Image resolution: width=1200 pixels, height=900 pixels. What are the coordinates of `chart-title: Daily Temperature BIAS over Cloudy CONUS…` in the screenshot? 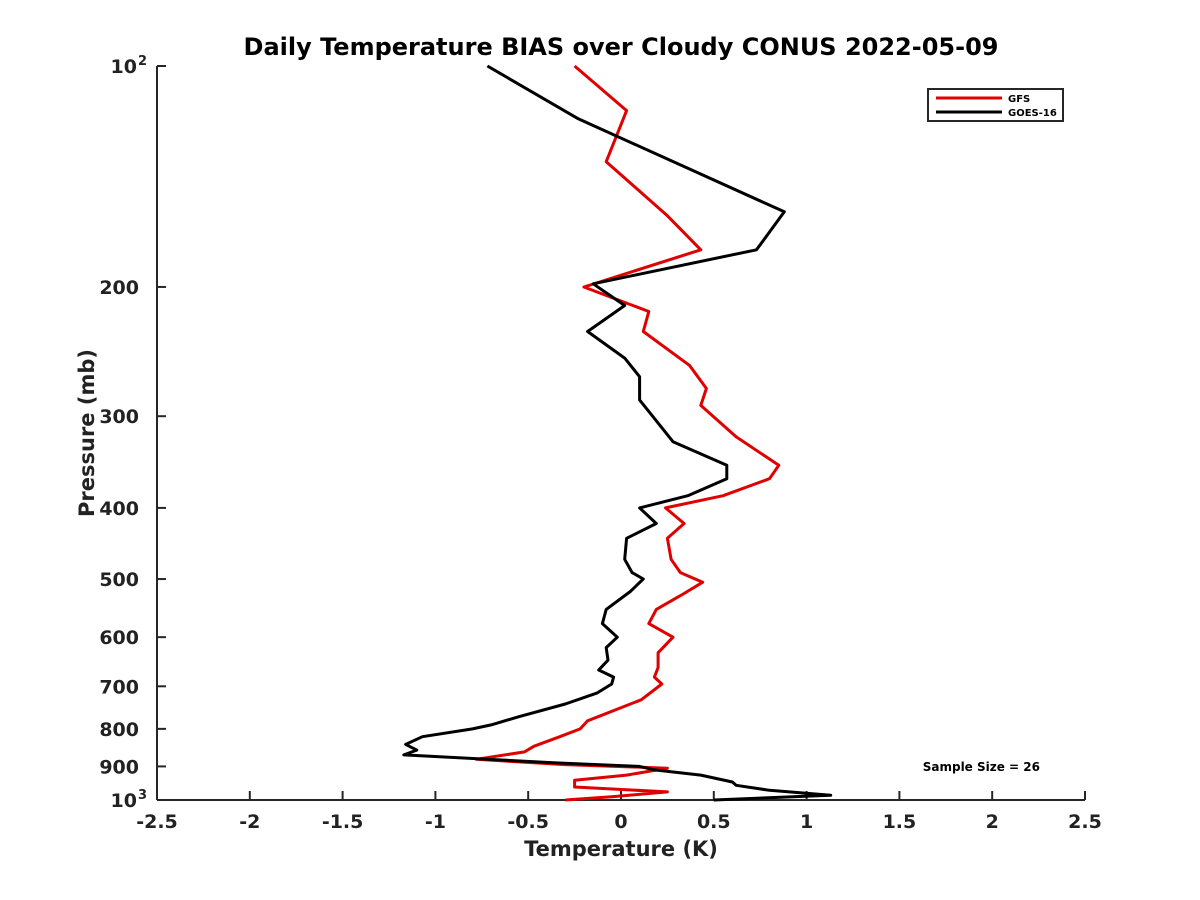 It's located at (621, 47).